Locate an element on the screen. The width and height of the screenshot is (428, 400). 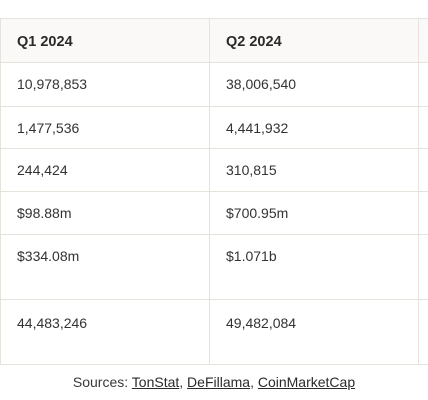
table-cell: $1.071b is located at coordinates (313, 267).